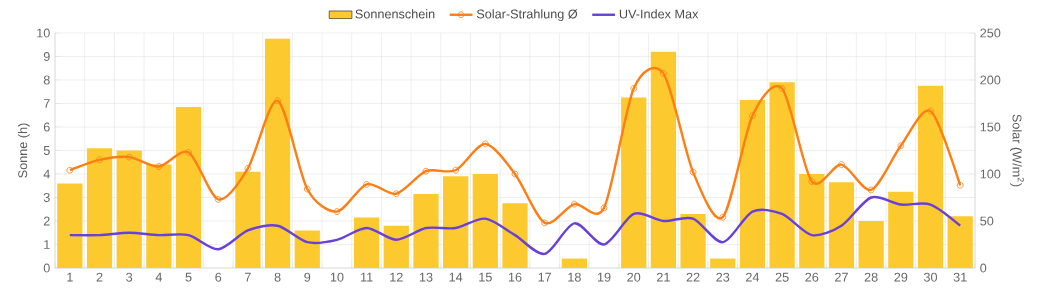 The height and width of the screenshot is (300, 1038). What do you see at coordinates (248, 277) in the screenshot?
I see `x-tick-label: 7` at bounding box center [248, 277].